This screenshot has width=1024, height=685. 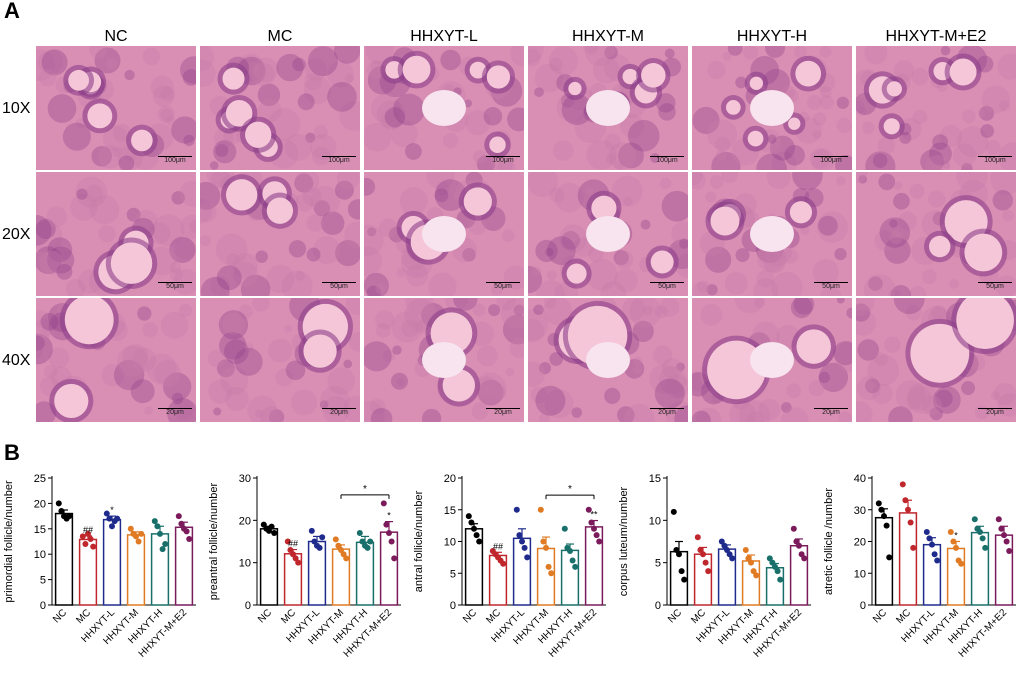 What do you see at coordinates (280, 234) in the screenshot?
I see `micrograph-mc-20x` at bounding box center [280, 234].